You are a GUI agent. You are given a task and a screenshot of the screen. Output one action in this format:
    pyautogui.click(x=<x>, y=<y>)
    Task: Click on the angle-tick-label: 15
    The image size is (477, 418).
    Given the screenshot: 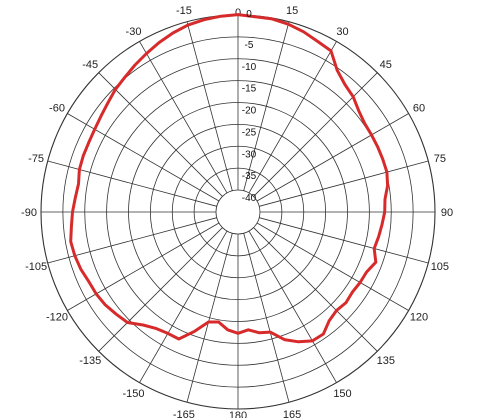 What is the action you would take?
    pyautogui.click(x=292, y=11)
    